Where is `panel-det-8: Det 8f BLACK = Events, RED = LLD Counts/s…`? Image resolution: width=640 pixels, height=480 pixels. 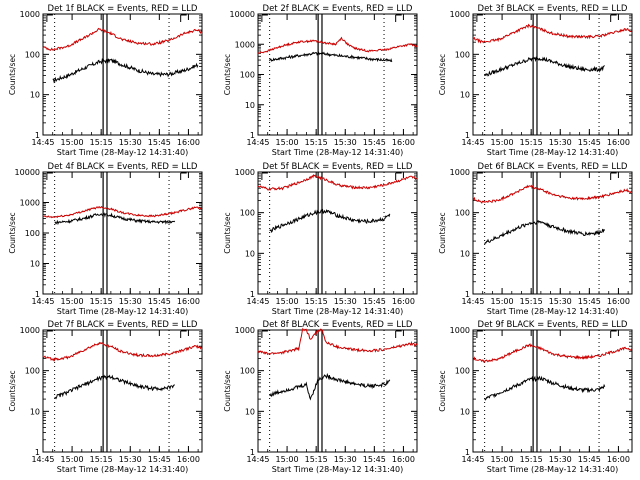
panel-det-8: Det 8f BLACK = Events, RED = LLD Counts/s… is located at coordinates (320, 397).